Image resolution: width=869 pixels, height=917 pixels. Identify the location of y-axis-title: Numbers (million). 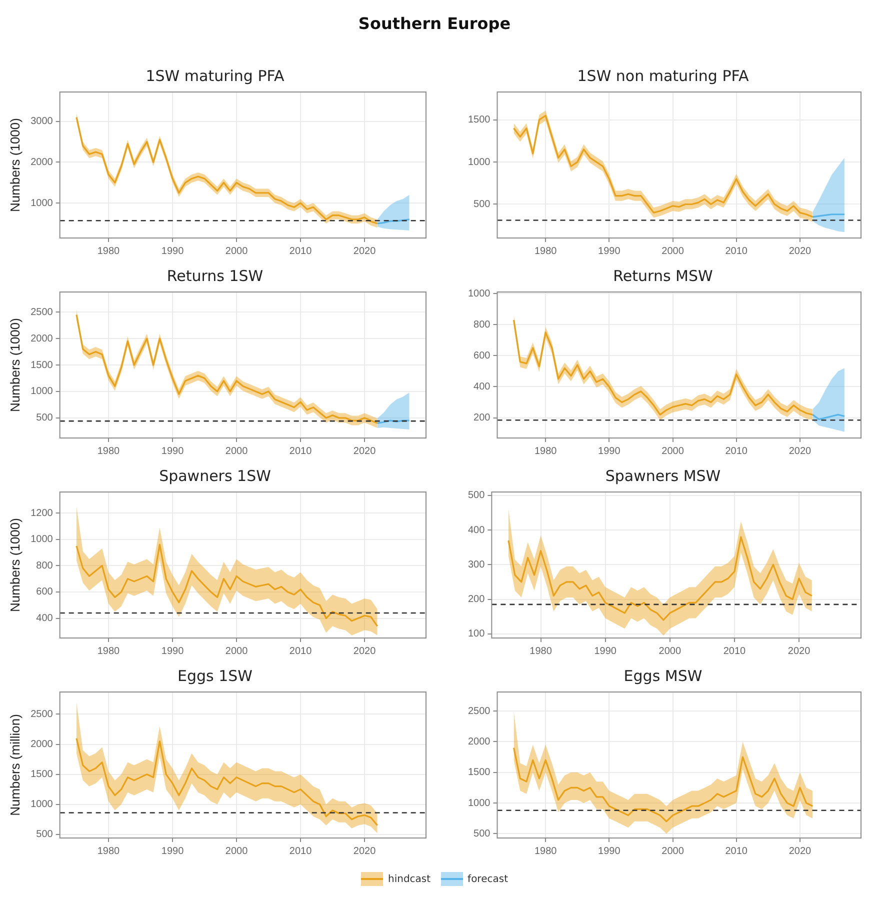
(14, 765).